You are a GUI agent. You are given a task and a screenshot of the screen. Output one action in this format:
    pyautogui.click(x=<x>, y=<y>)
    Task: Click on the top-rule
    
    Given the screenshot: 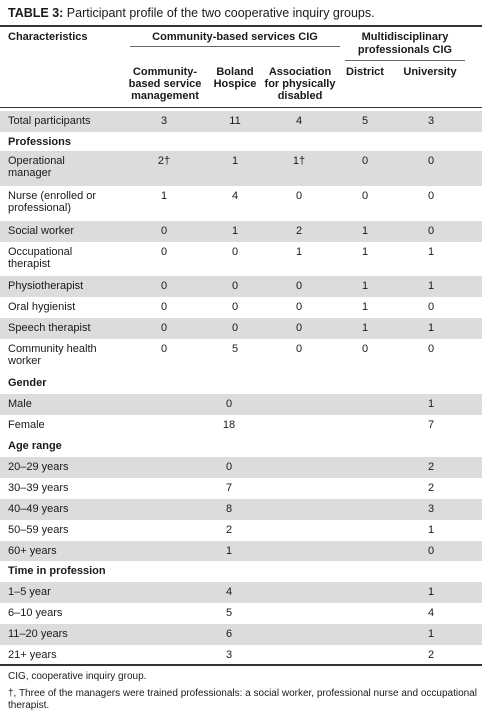 What is the action you would take?
    pyautogui.click(x=241, y=26)
    